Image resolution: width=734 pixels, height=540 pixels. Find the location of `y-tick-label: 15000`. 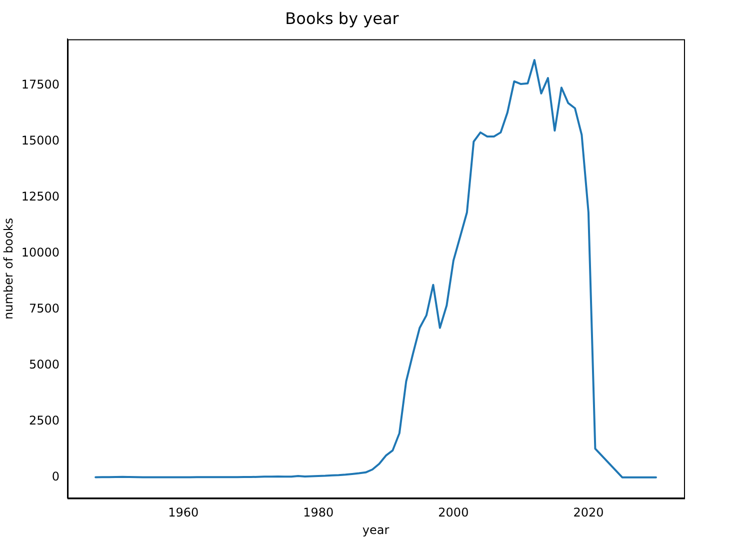

y-tick-label: 15000 is located at coordinates (40, 140).